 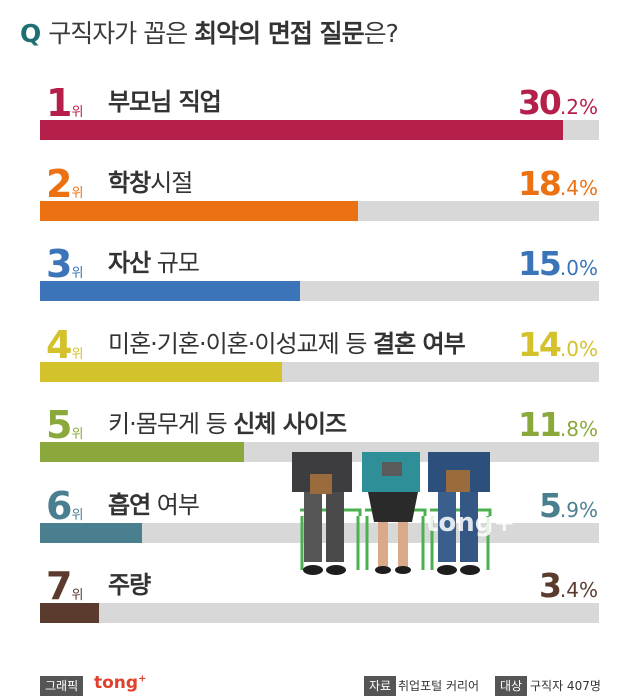 What do you see at coordinates (62, 686) in the screenshot?
I see `graphic-tag: 그래픽` at bounding box center [62, 686].